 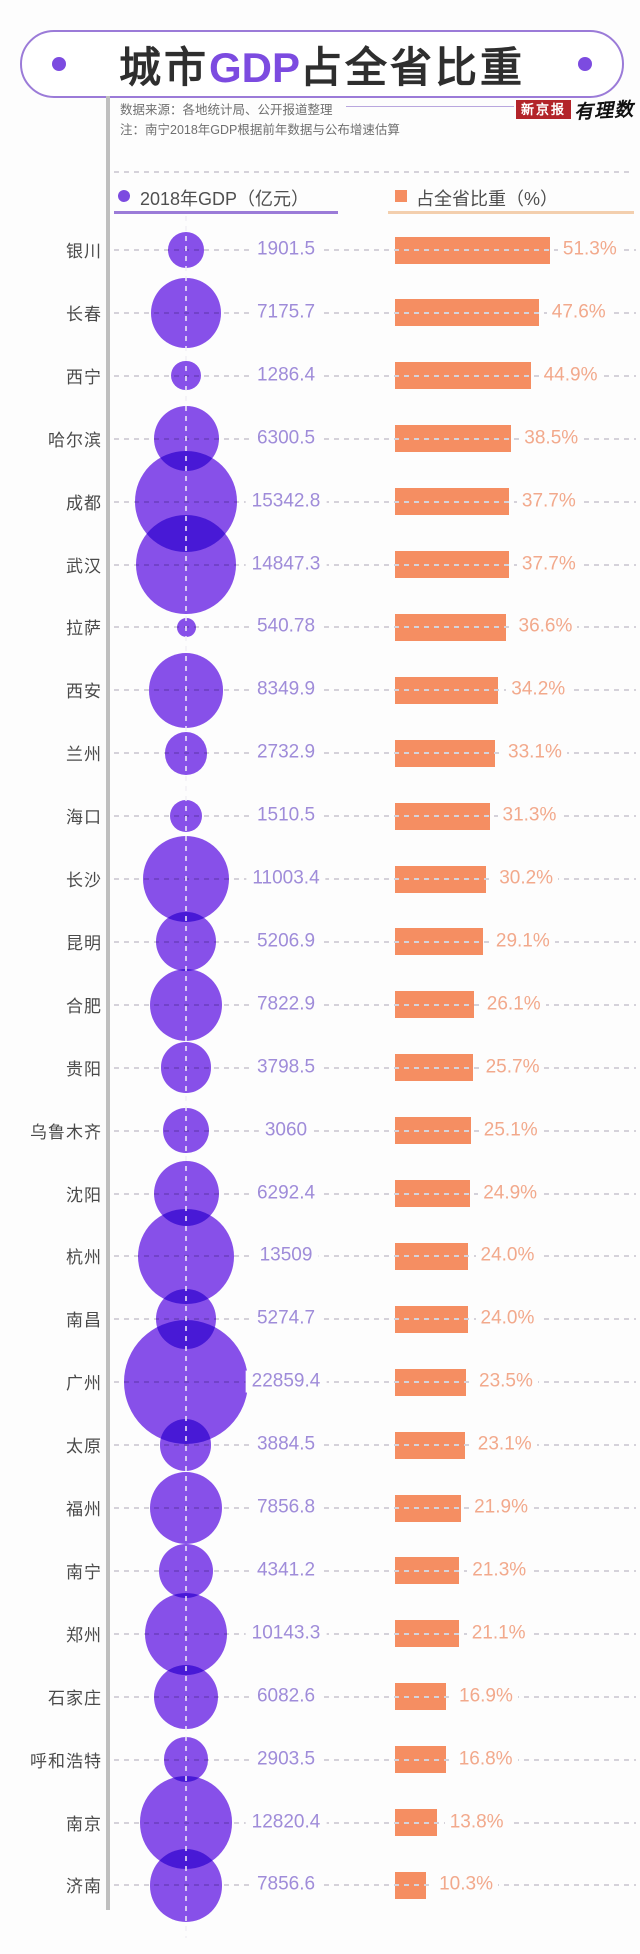 What do you see at coordinates (286, 564) in the screenshot?
I see `gdp-value: 14847.3` at bounding box center [286, 564].